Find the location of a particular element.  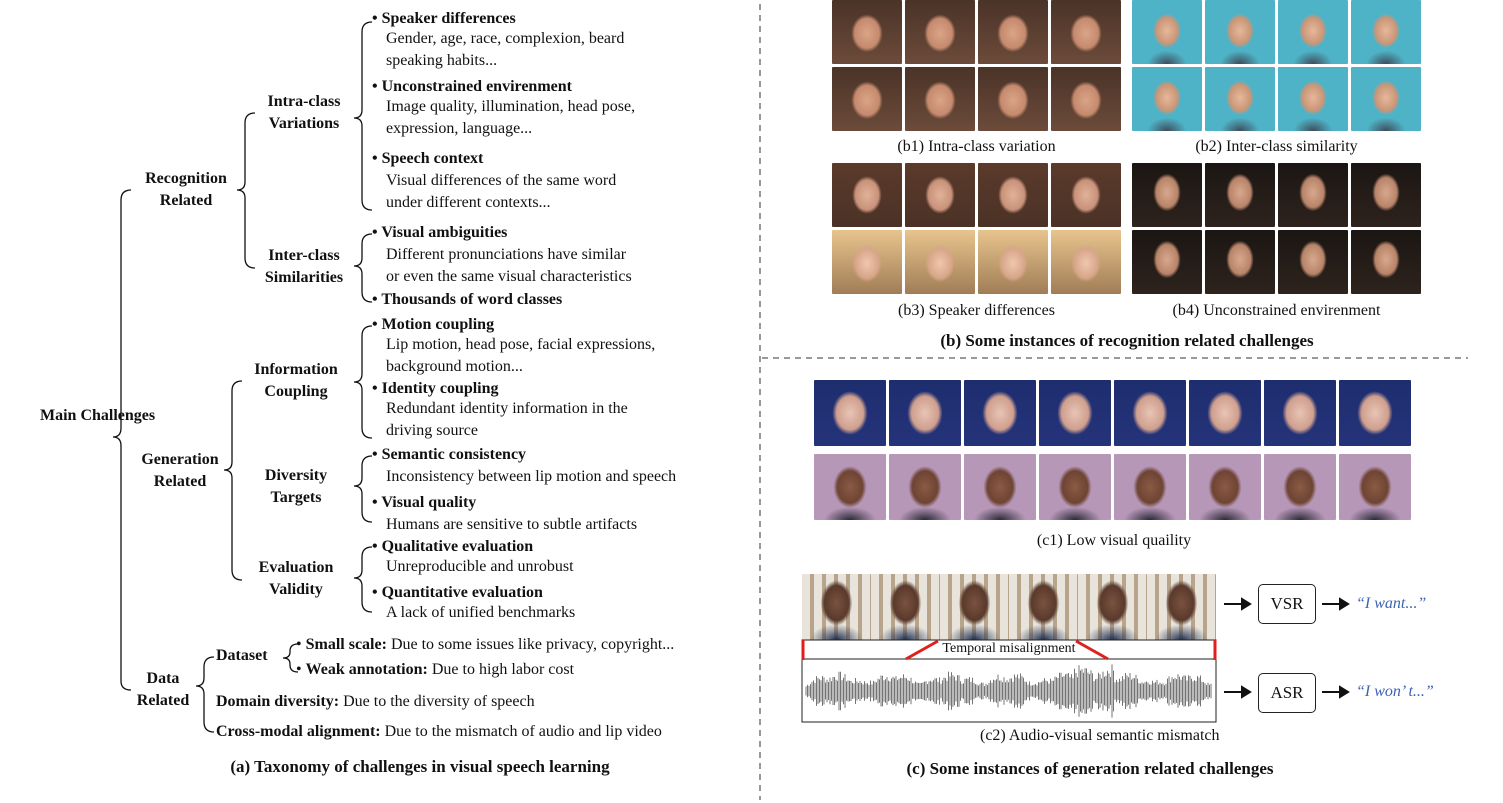

generation-label: Generation Related is located at coordinates (180, 470).